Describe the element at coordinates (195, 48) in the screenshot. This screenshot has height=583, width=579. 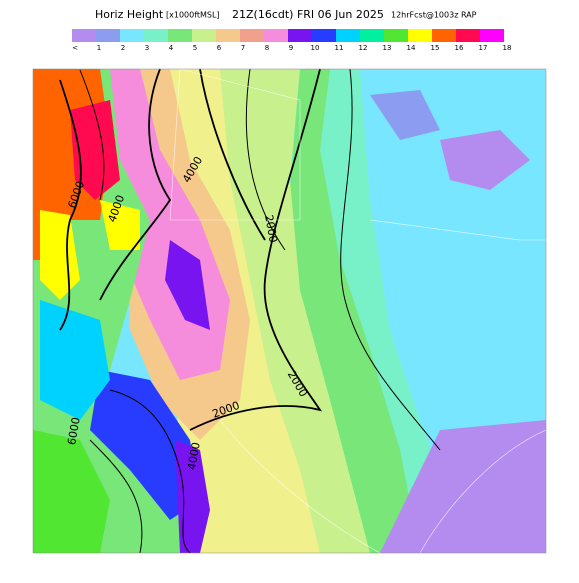
I see `legend-label: 5` at that location.